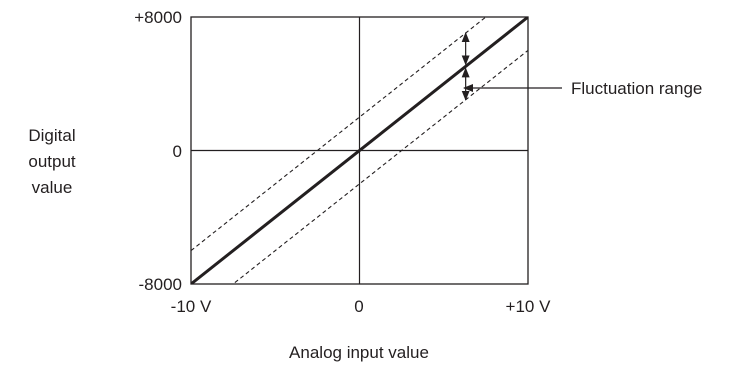 The image size is (756, 365). What do you see at coordinates (52, 161) in the screenshot?
I see `y-axis-title-line-2: output` at bounding box center [52, 161].